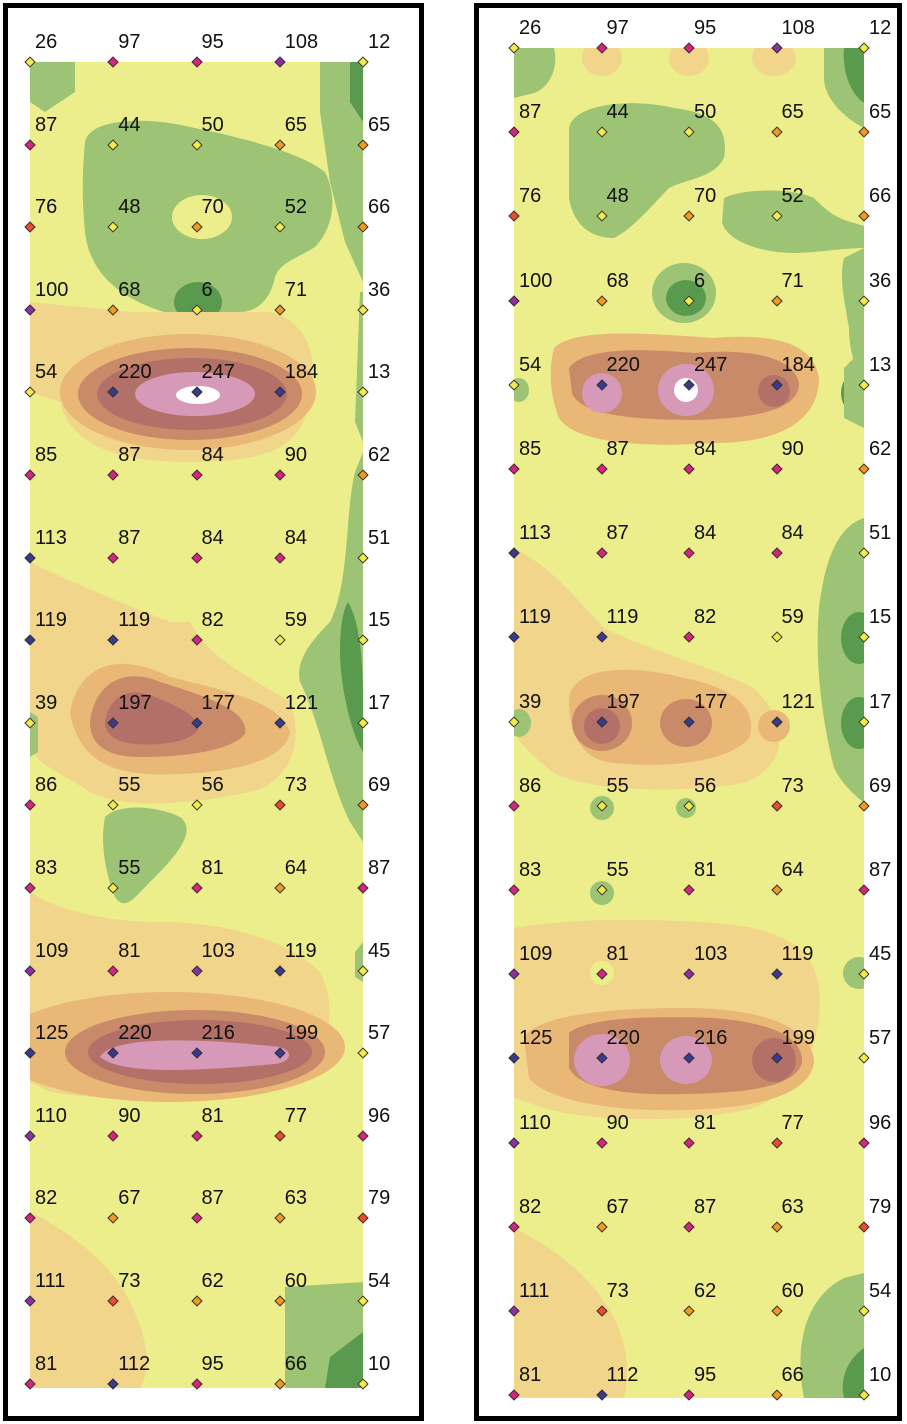 The height and width of the screenshot is (1424, 907). Describe the element at coordinates (295, 207) in the screenshot. I see `left-sample-value-label: 52` at that location.